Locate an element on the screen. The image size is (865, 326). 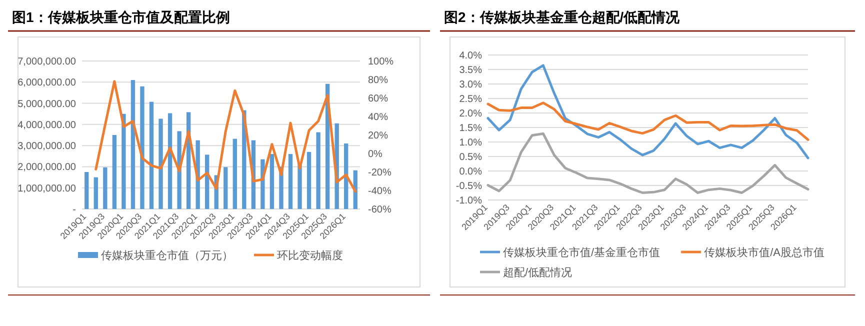
y-tick-label: 4,000,000.00 is located at coordinates (47, 125).